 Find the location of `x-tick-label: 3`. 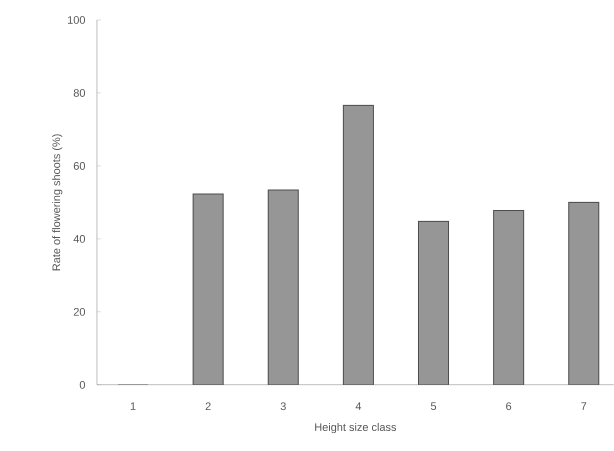

x-tick-label: 3 is located at coordinates (283, 406).